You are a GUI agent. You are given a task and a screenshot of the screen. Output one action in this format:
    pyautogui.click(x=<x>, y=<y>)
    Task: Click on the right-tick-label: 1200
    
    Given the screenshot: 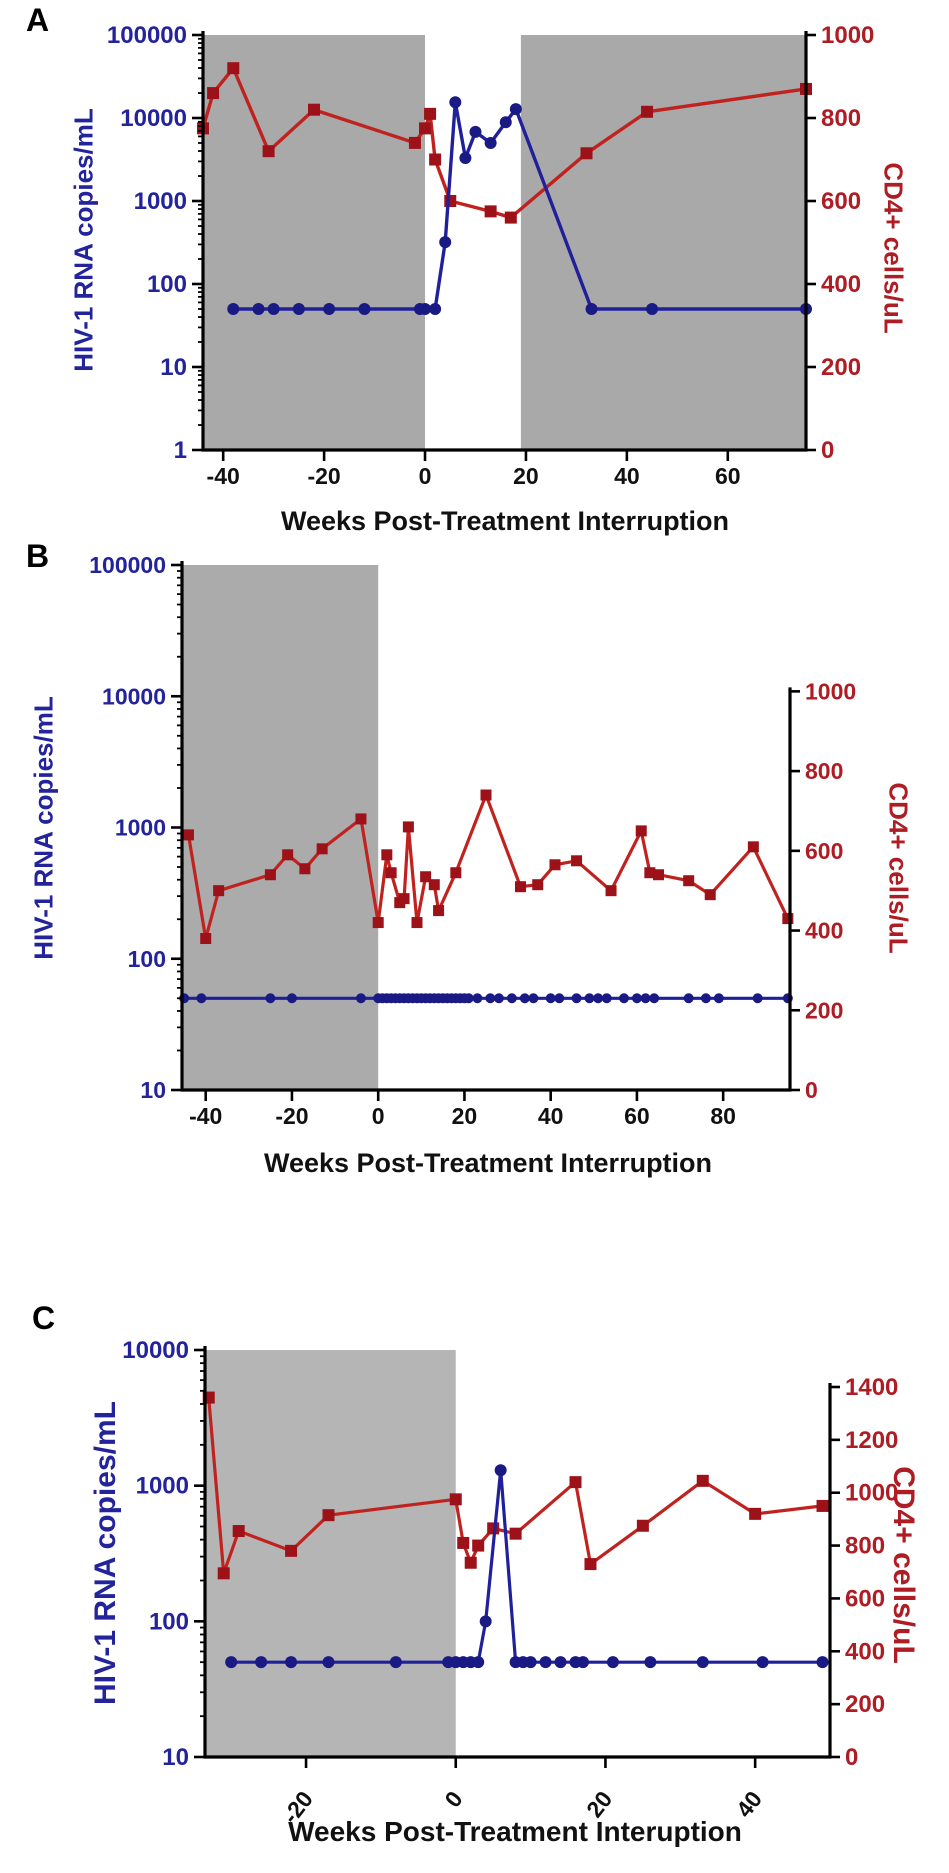 What is the action you would take?
    pyautogui.click(x=871, y=1440)
    